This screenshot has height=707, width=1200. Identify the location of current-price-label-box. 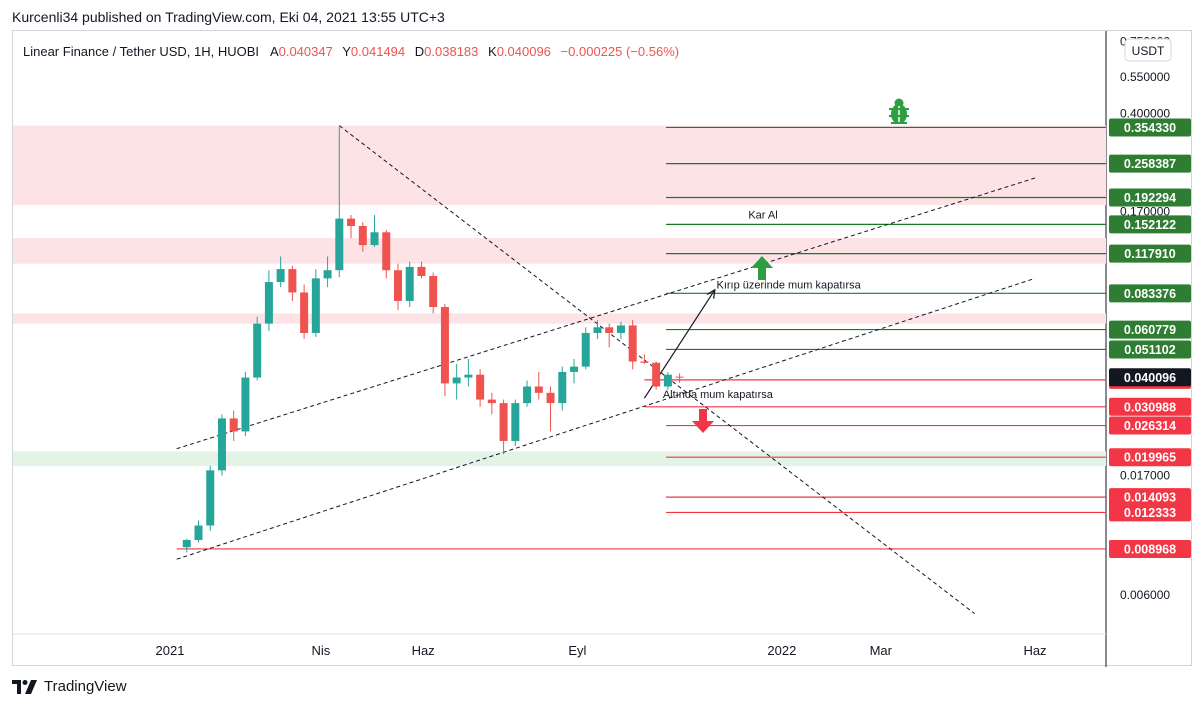
(1150, 377).